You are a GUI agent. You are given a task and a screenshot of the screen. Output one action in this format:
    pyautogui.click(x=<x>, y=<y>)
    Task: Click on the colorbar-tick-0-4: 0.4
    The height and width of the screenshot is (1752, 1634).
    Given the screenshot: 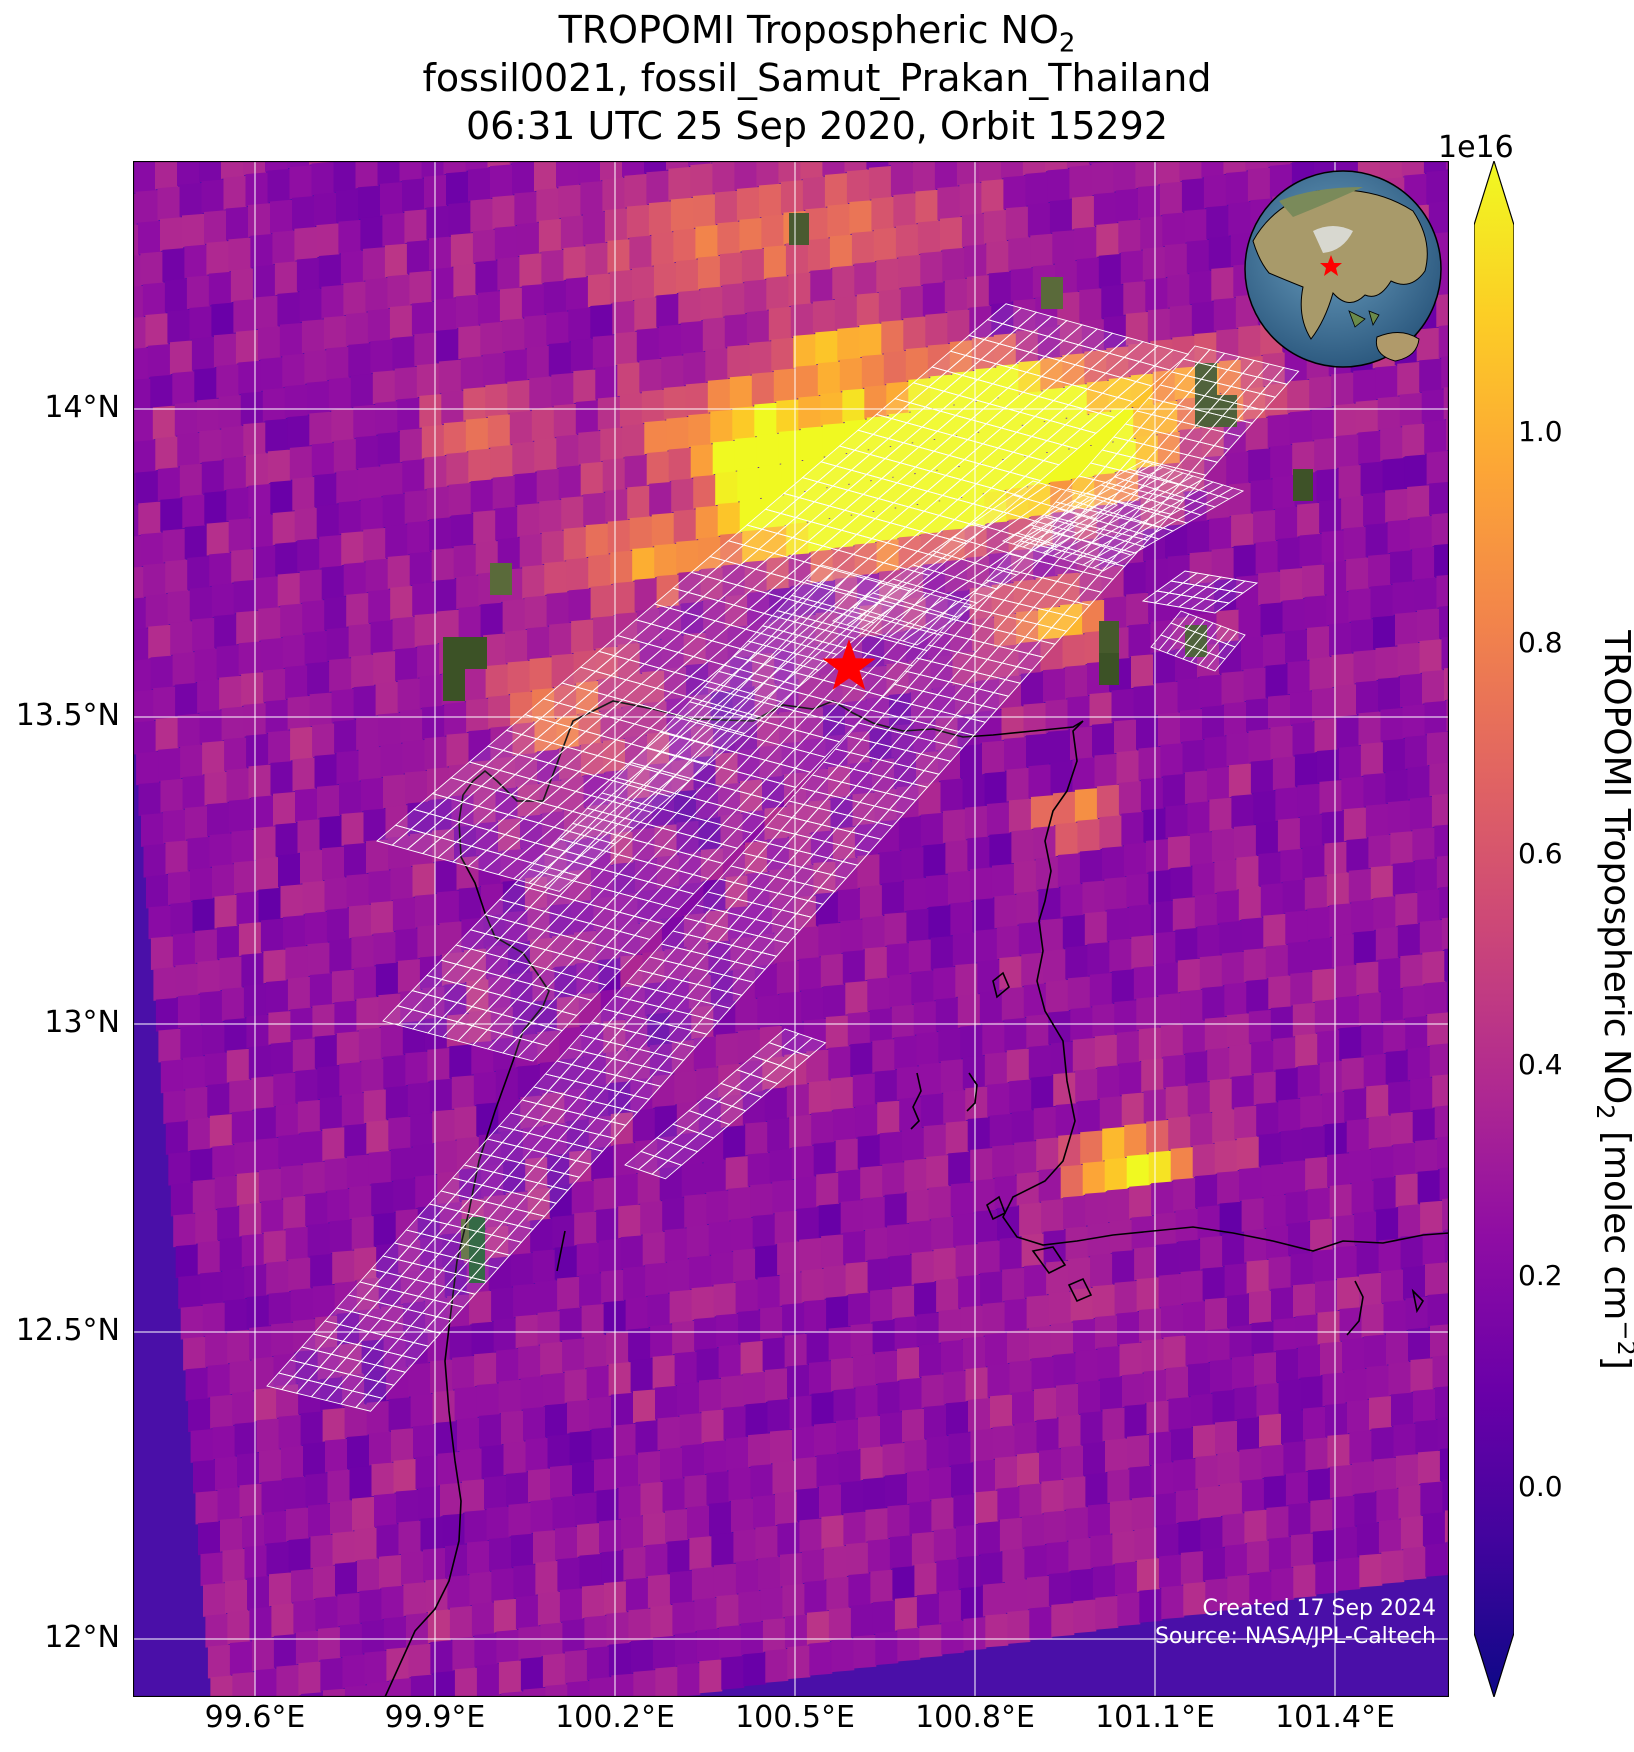 What is the action you would take?
    pyautogui.click(x=1540, y=1064)
    